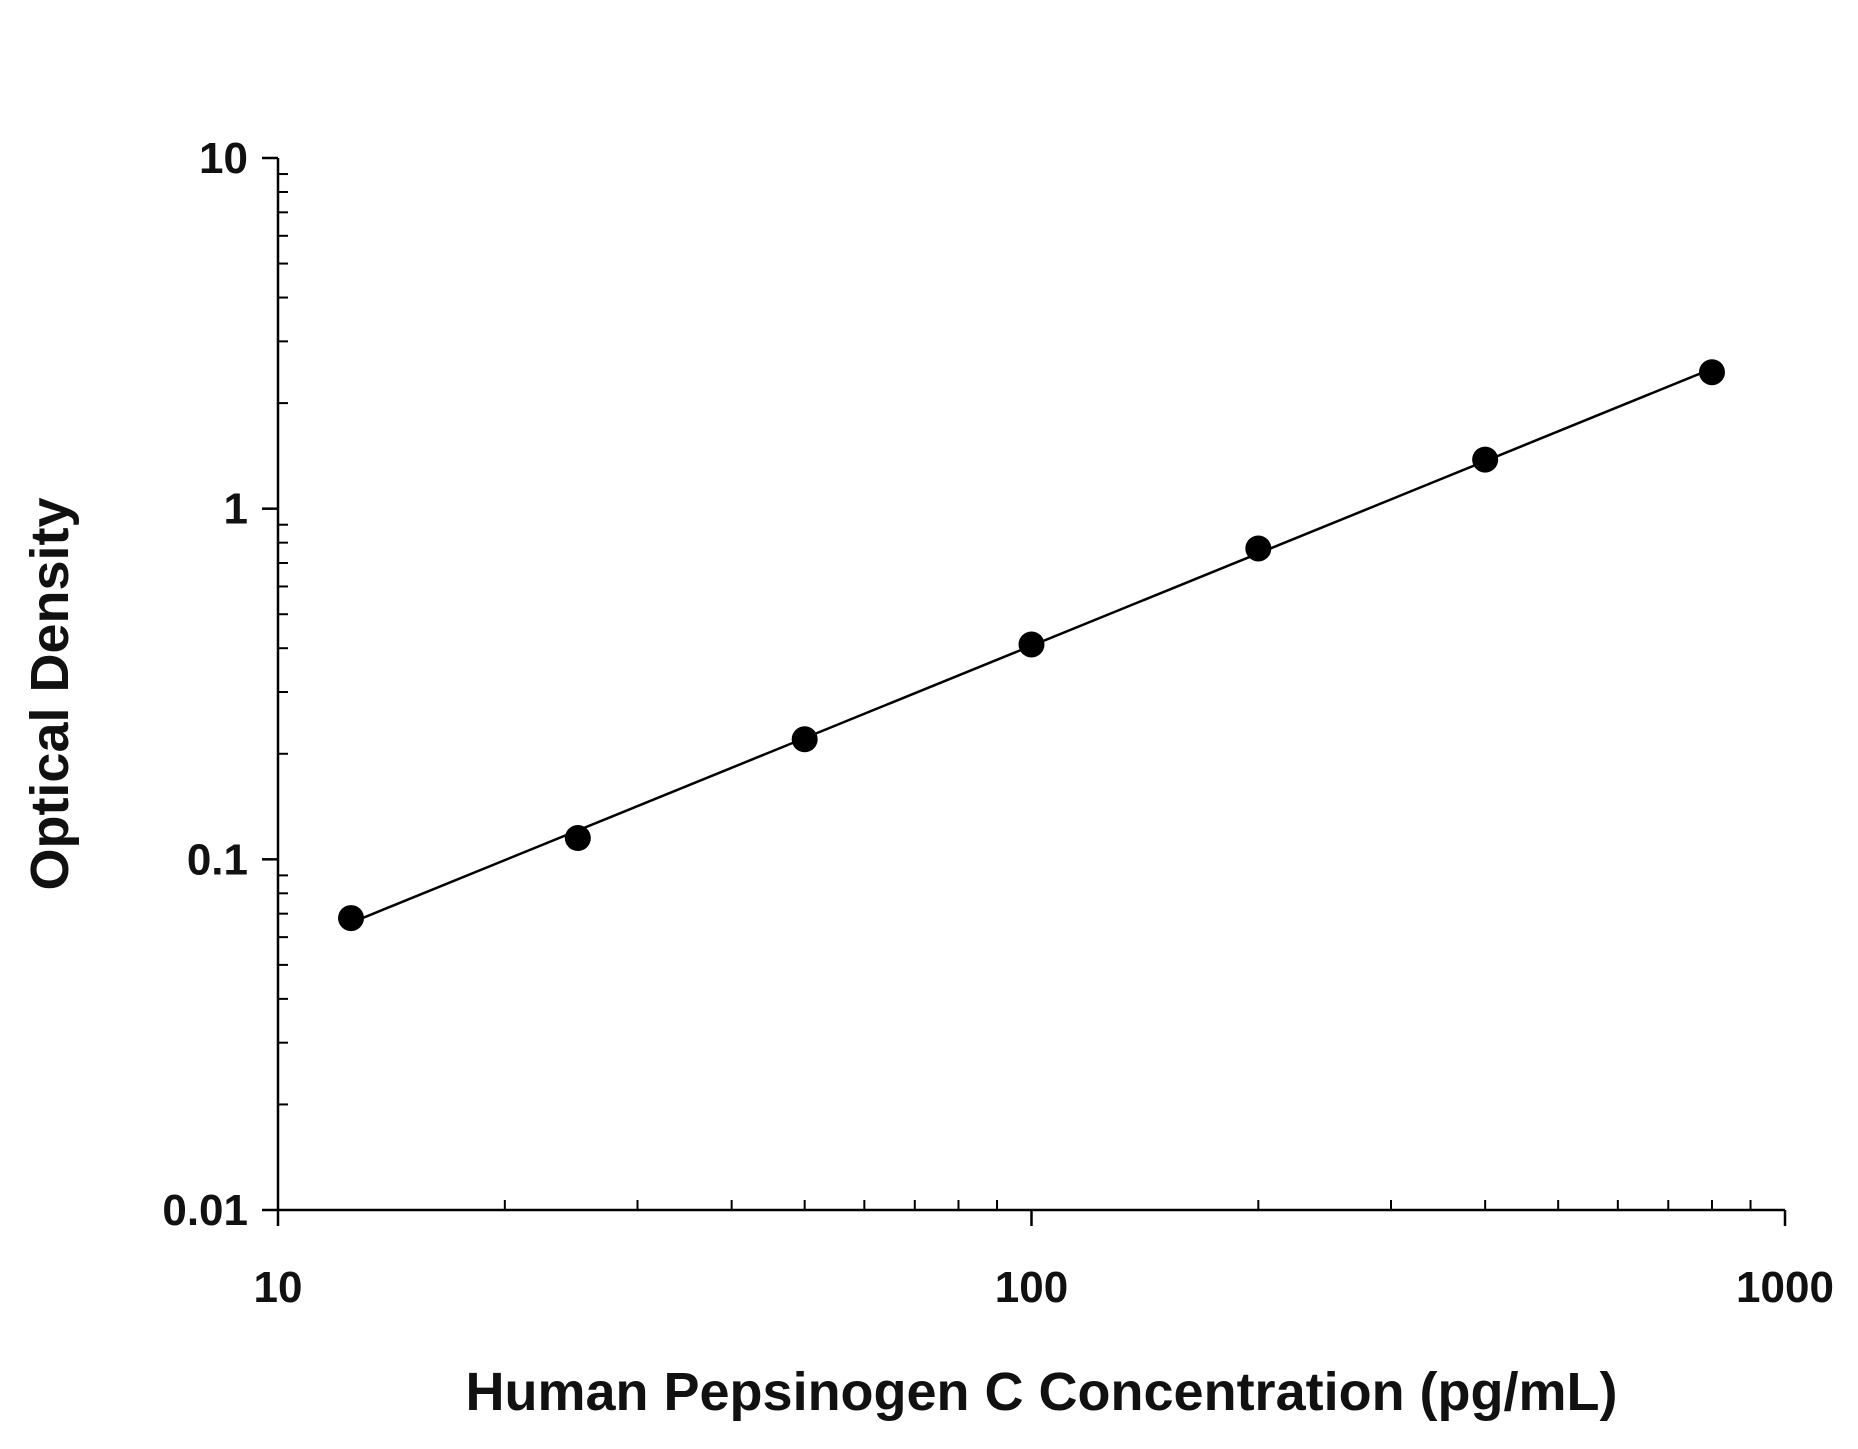 The width and height of the screenshot is (1858, 1449). What do you see at coordinates (223, 158) in the screenshot?
I see `y-tick-label: 10` at bounding box center [223, 158].